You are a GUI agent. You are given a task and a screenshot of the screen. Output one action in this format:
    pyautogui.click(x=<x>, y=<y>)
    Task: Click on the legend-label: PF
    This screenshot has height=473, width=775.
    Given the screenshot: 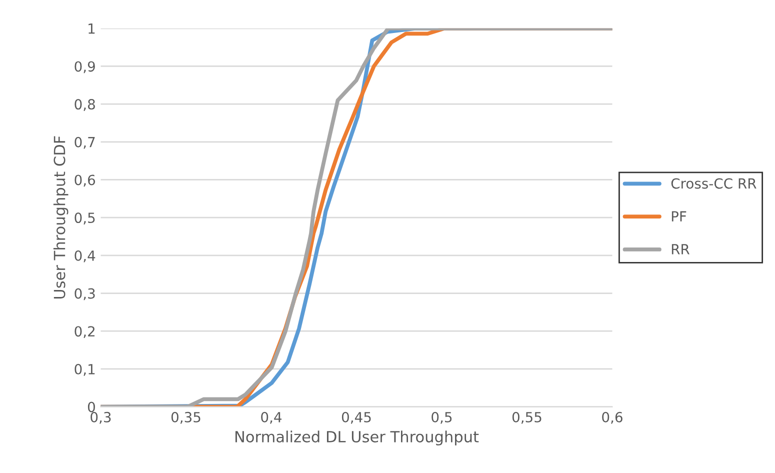 What is the action you would take?
    pyautogui.click(x=679, y=216)
    